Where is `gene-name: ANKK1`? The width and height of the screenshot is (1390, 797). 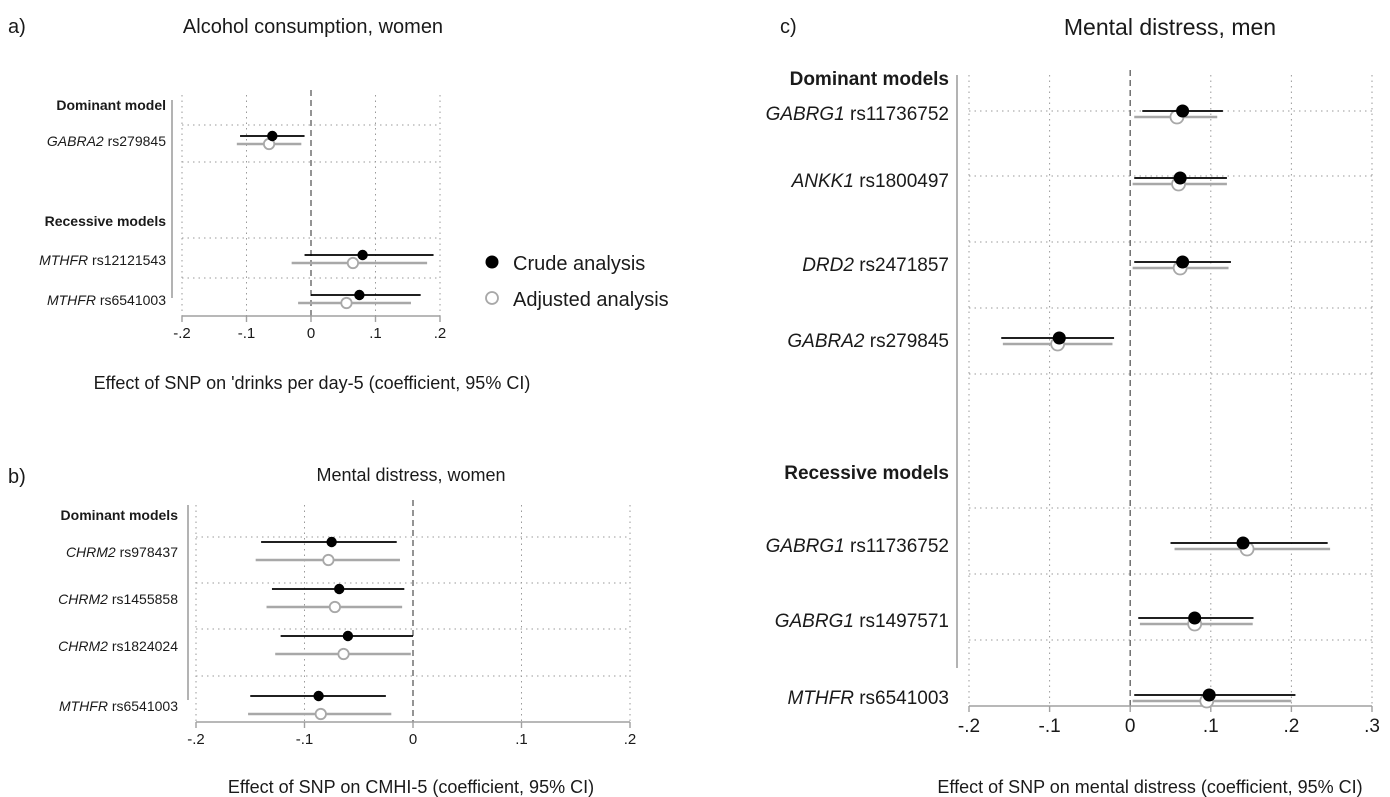 gene-name: ANKK1 is located at coordinates (822, 181).